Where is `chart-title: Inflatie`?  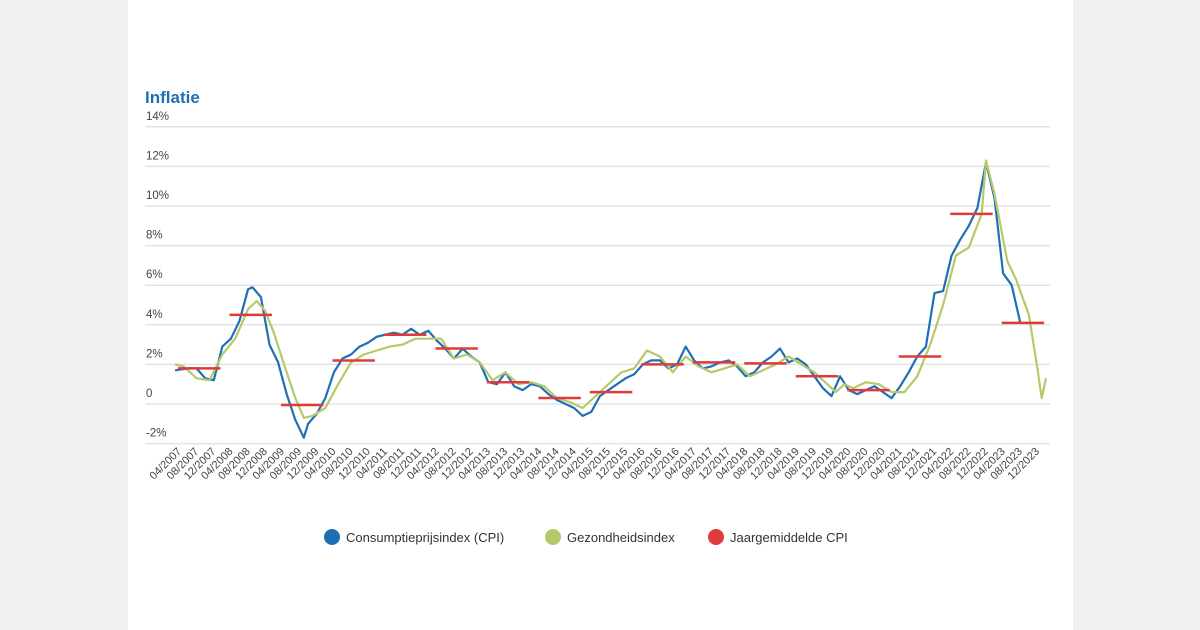
chart-title: Inflatie is located at coordinates (172, 97).